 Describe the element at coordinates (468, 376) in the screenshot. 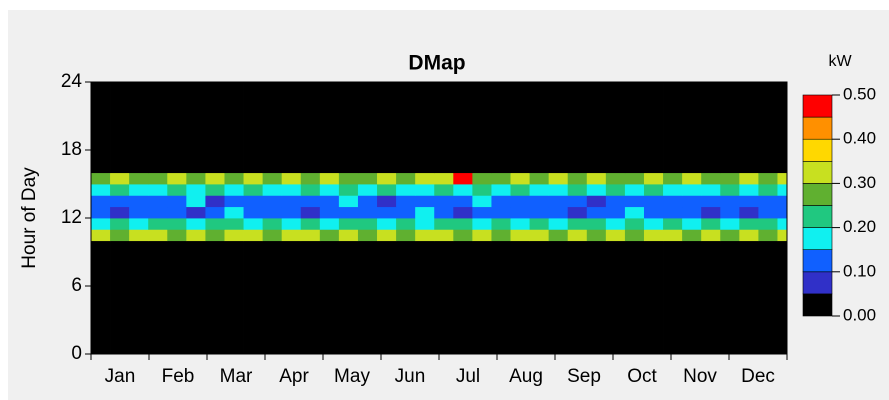

I see `x-tick-label: Jul` at that location.